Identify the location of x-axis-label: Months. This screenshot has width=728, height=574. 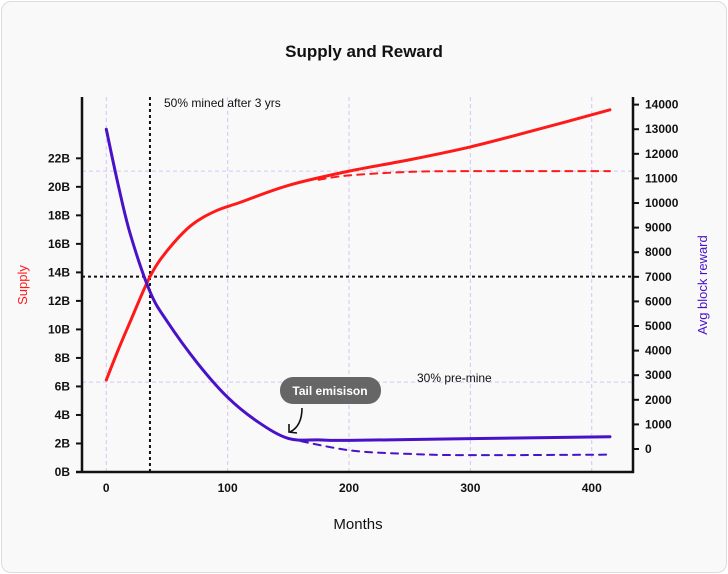
(357, 524).